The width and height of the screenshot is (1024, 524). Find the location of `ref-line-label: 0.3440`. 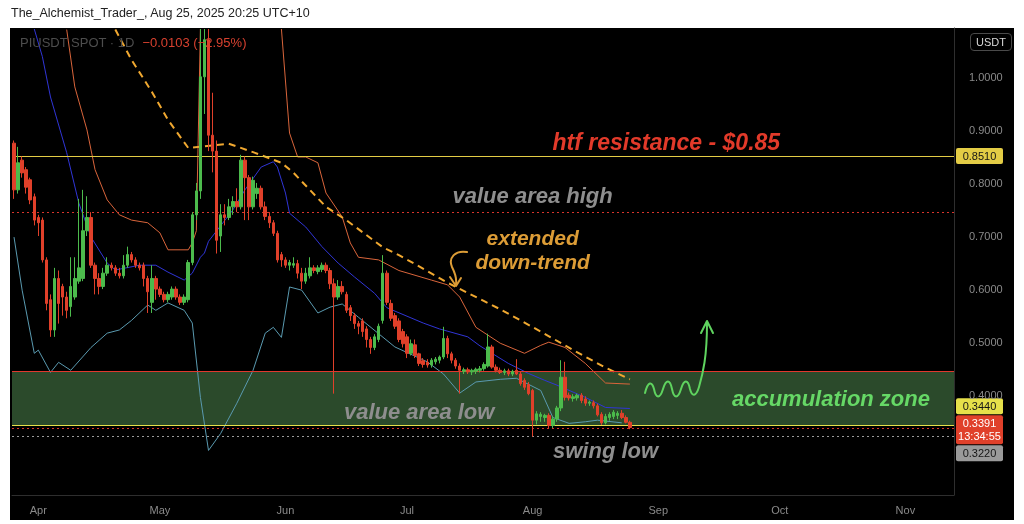

ref-line-label: 0.3440 is located at coordinates (979, 406).